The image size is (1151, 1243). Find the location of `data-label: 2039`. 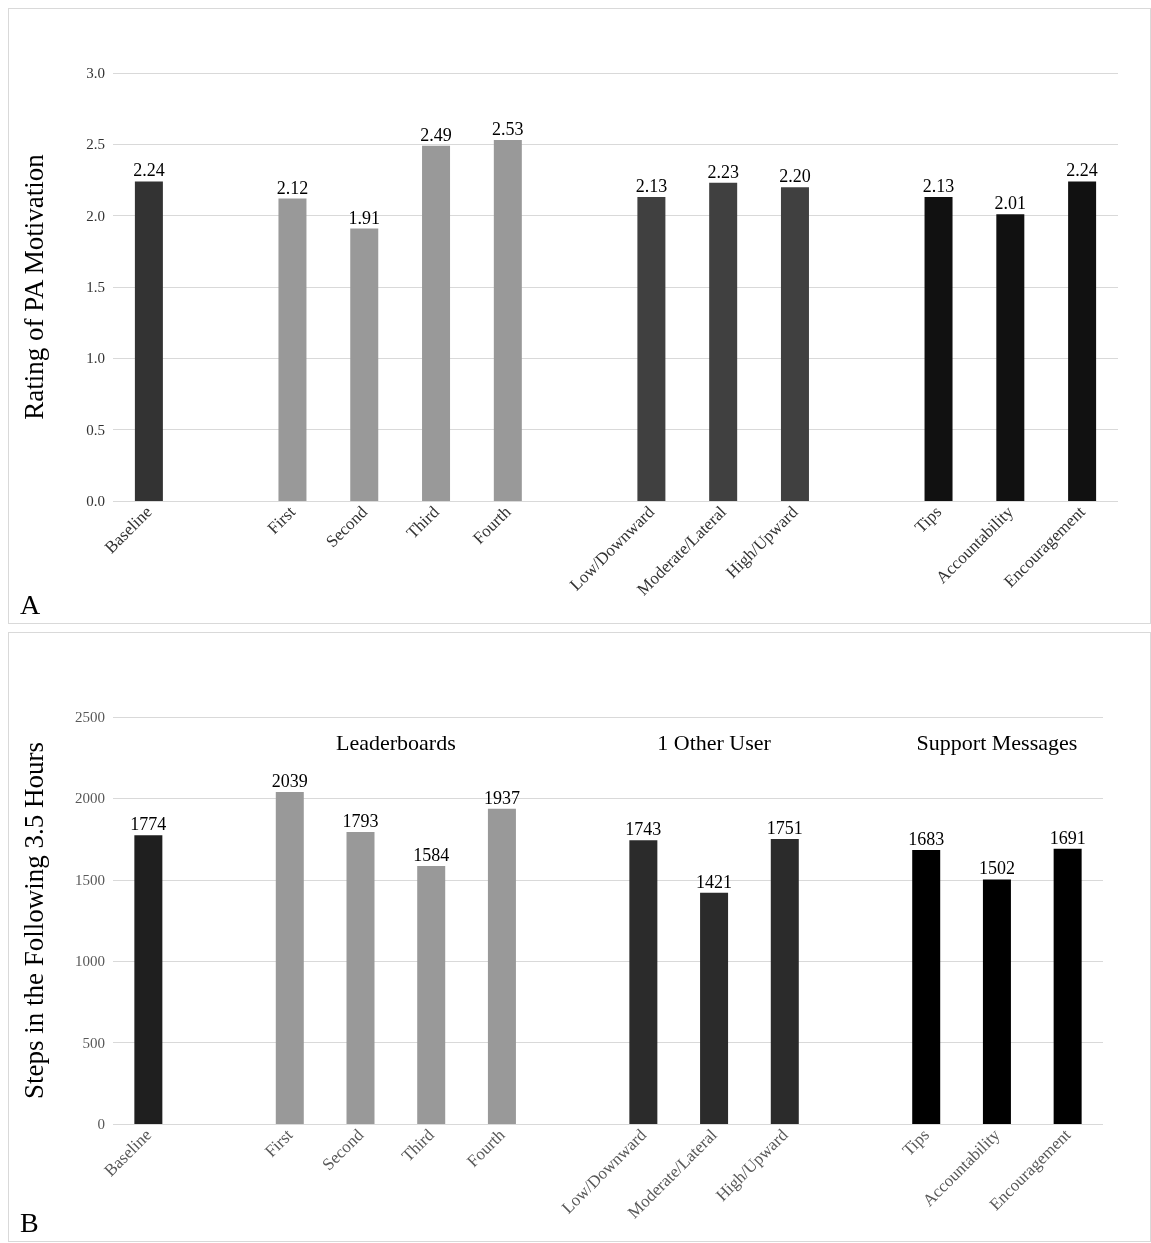

data-label: 2039 is located at coordinates (289, 781).